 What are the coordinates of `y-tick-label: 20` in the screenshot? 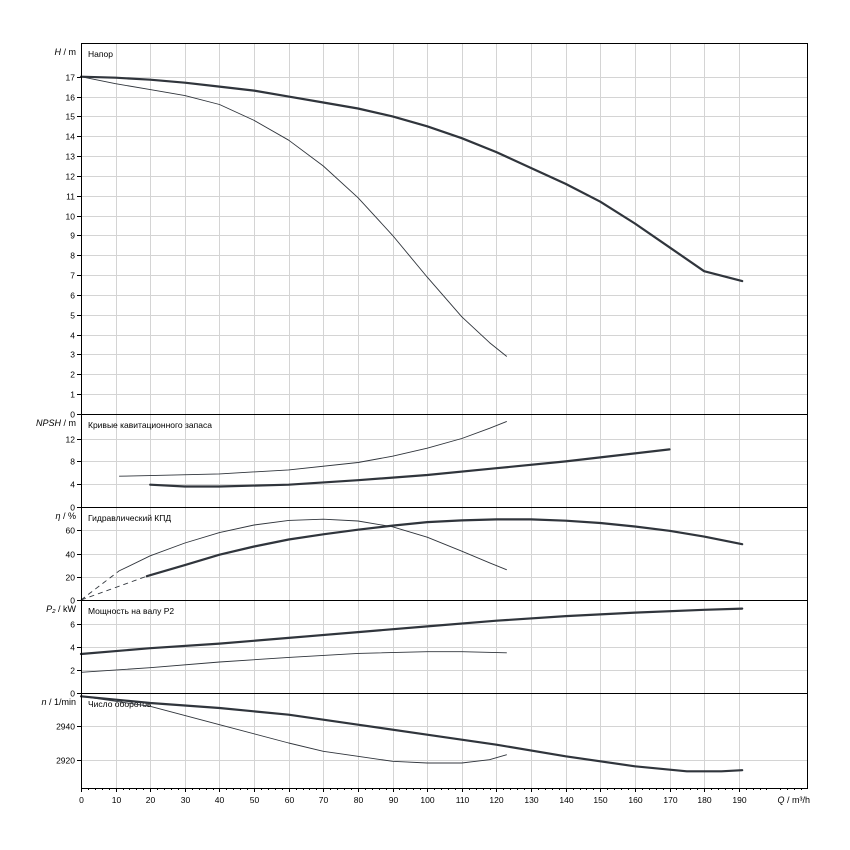 It's located at (71, 578).